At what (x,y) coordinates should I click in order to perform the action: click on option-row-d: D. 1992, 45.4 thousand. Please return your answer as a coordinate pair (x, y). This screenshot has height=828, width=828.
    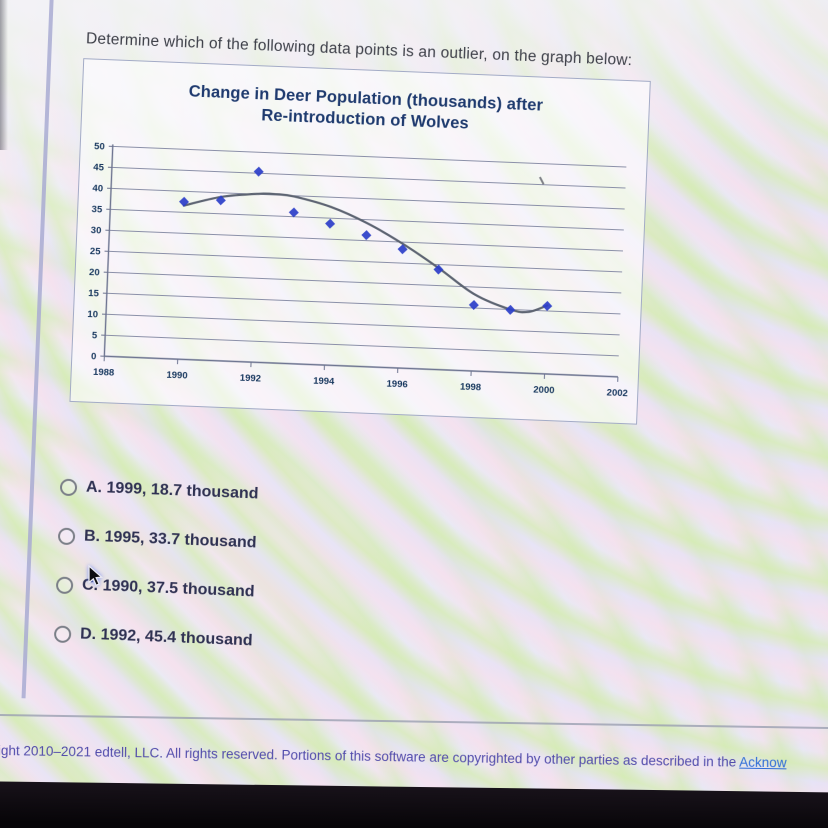
    Looking at the image, I should click on (153, 637).